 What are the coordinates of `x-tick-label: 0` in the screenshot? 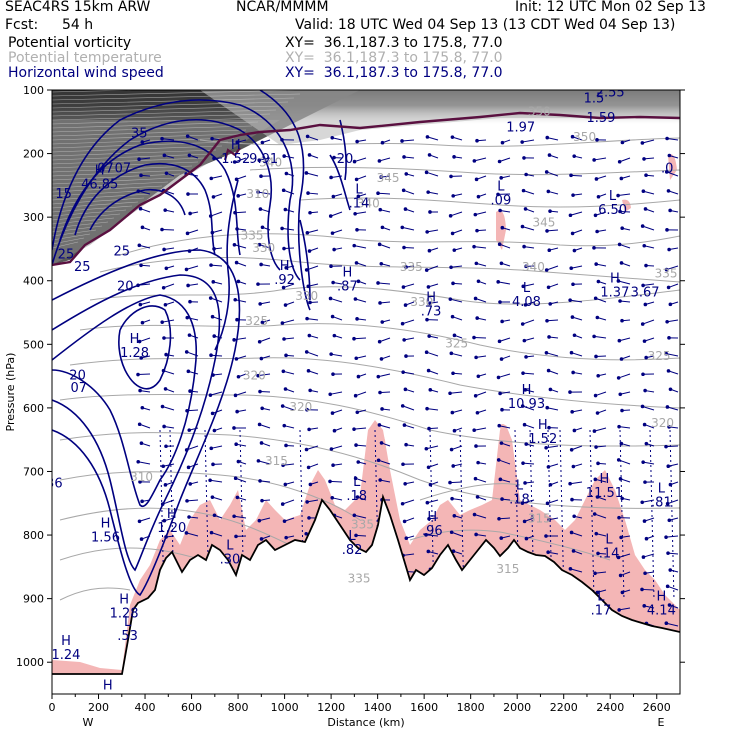 It's located at (52, 707).